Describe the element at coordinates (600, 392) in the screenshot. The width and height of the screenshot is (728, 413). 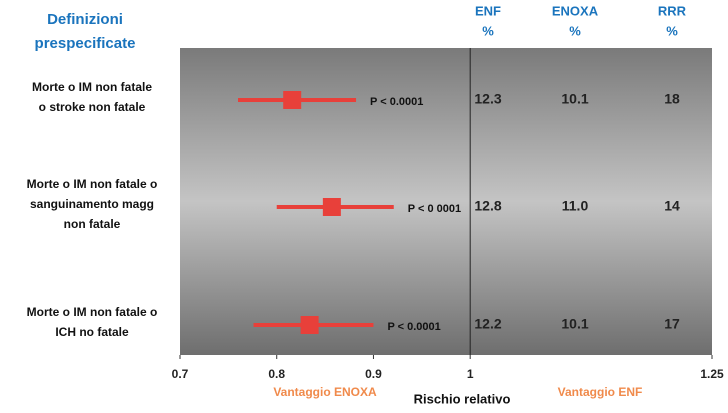
I see `right-note: Vantaggio ENF` at that location.